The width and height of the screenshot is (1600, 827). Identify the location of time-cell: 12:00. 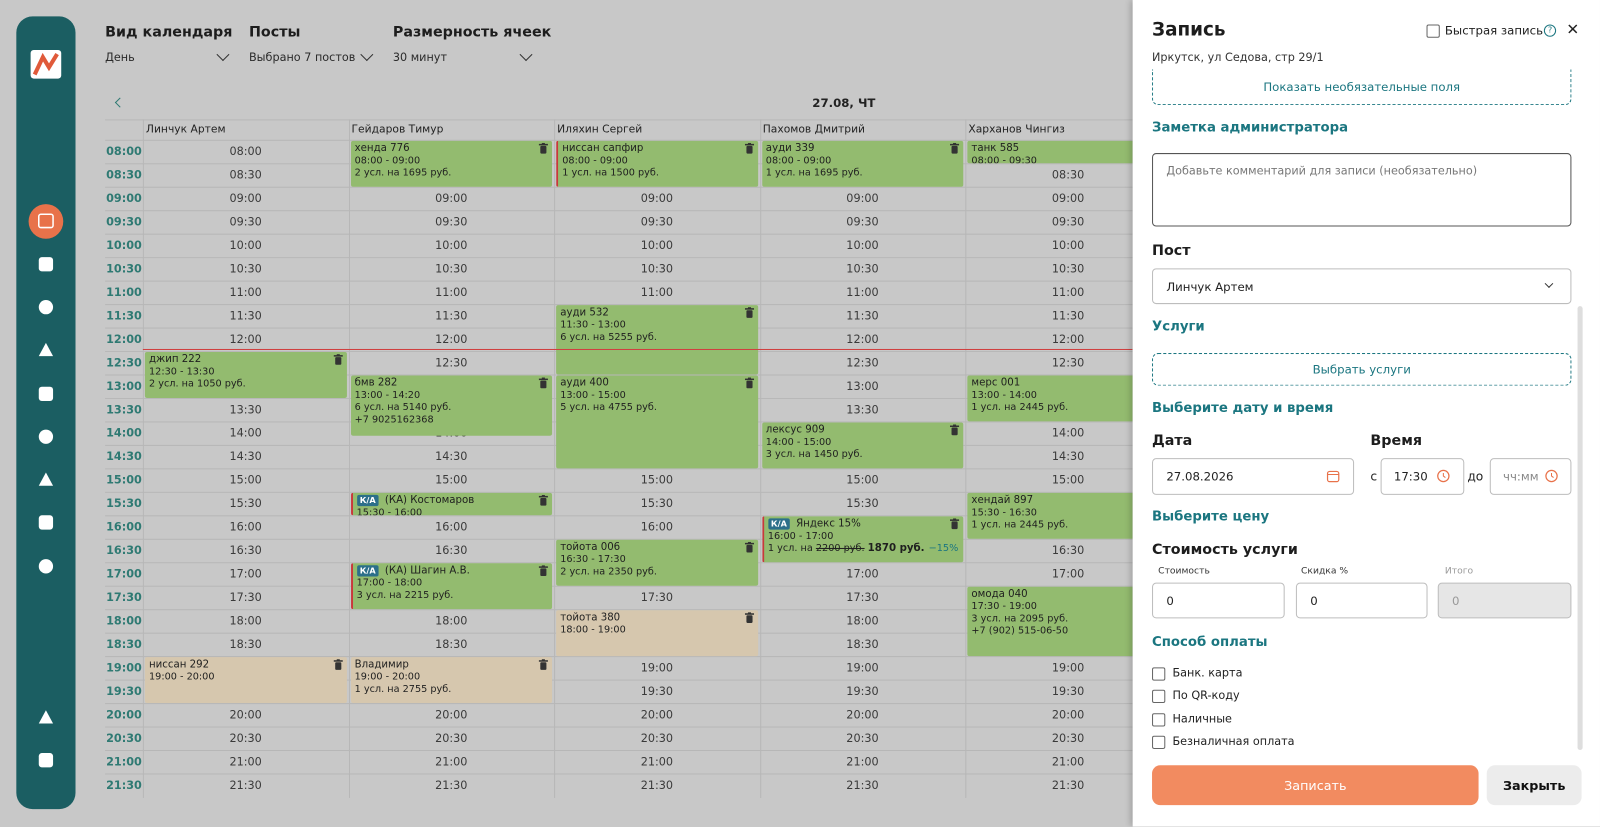
(862, 339).